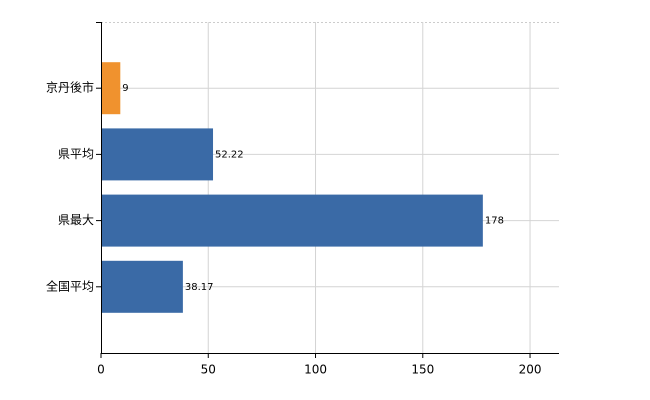  Describe the element at coordinates (70, 87) in the screenshot. I see `y-tick-label: 京丹後市` at that location.